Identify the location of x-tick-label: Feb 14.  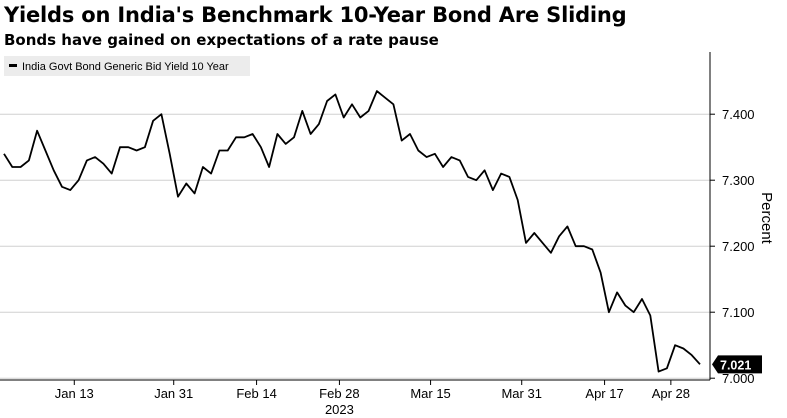
(256, 393).